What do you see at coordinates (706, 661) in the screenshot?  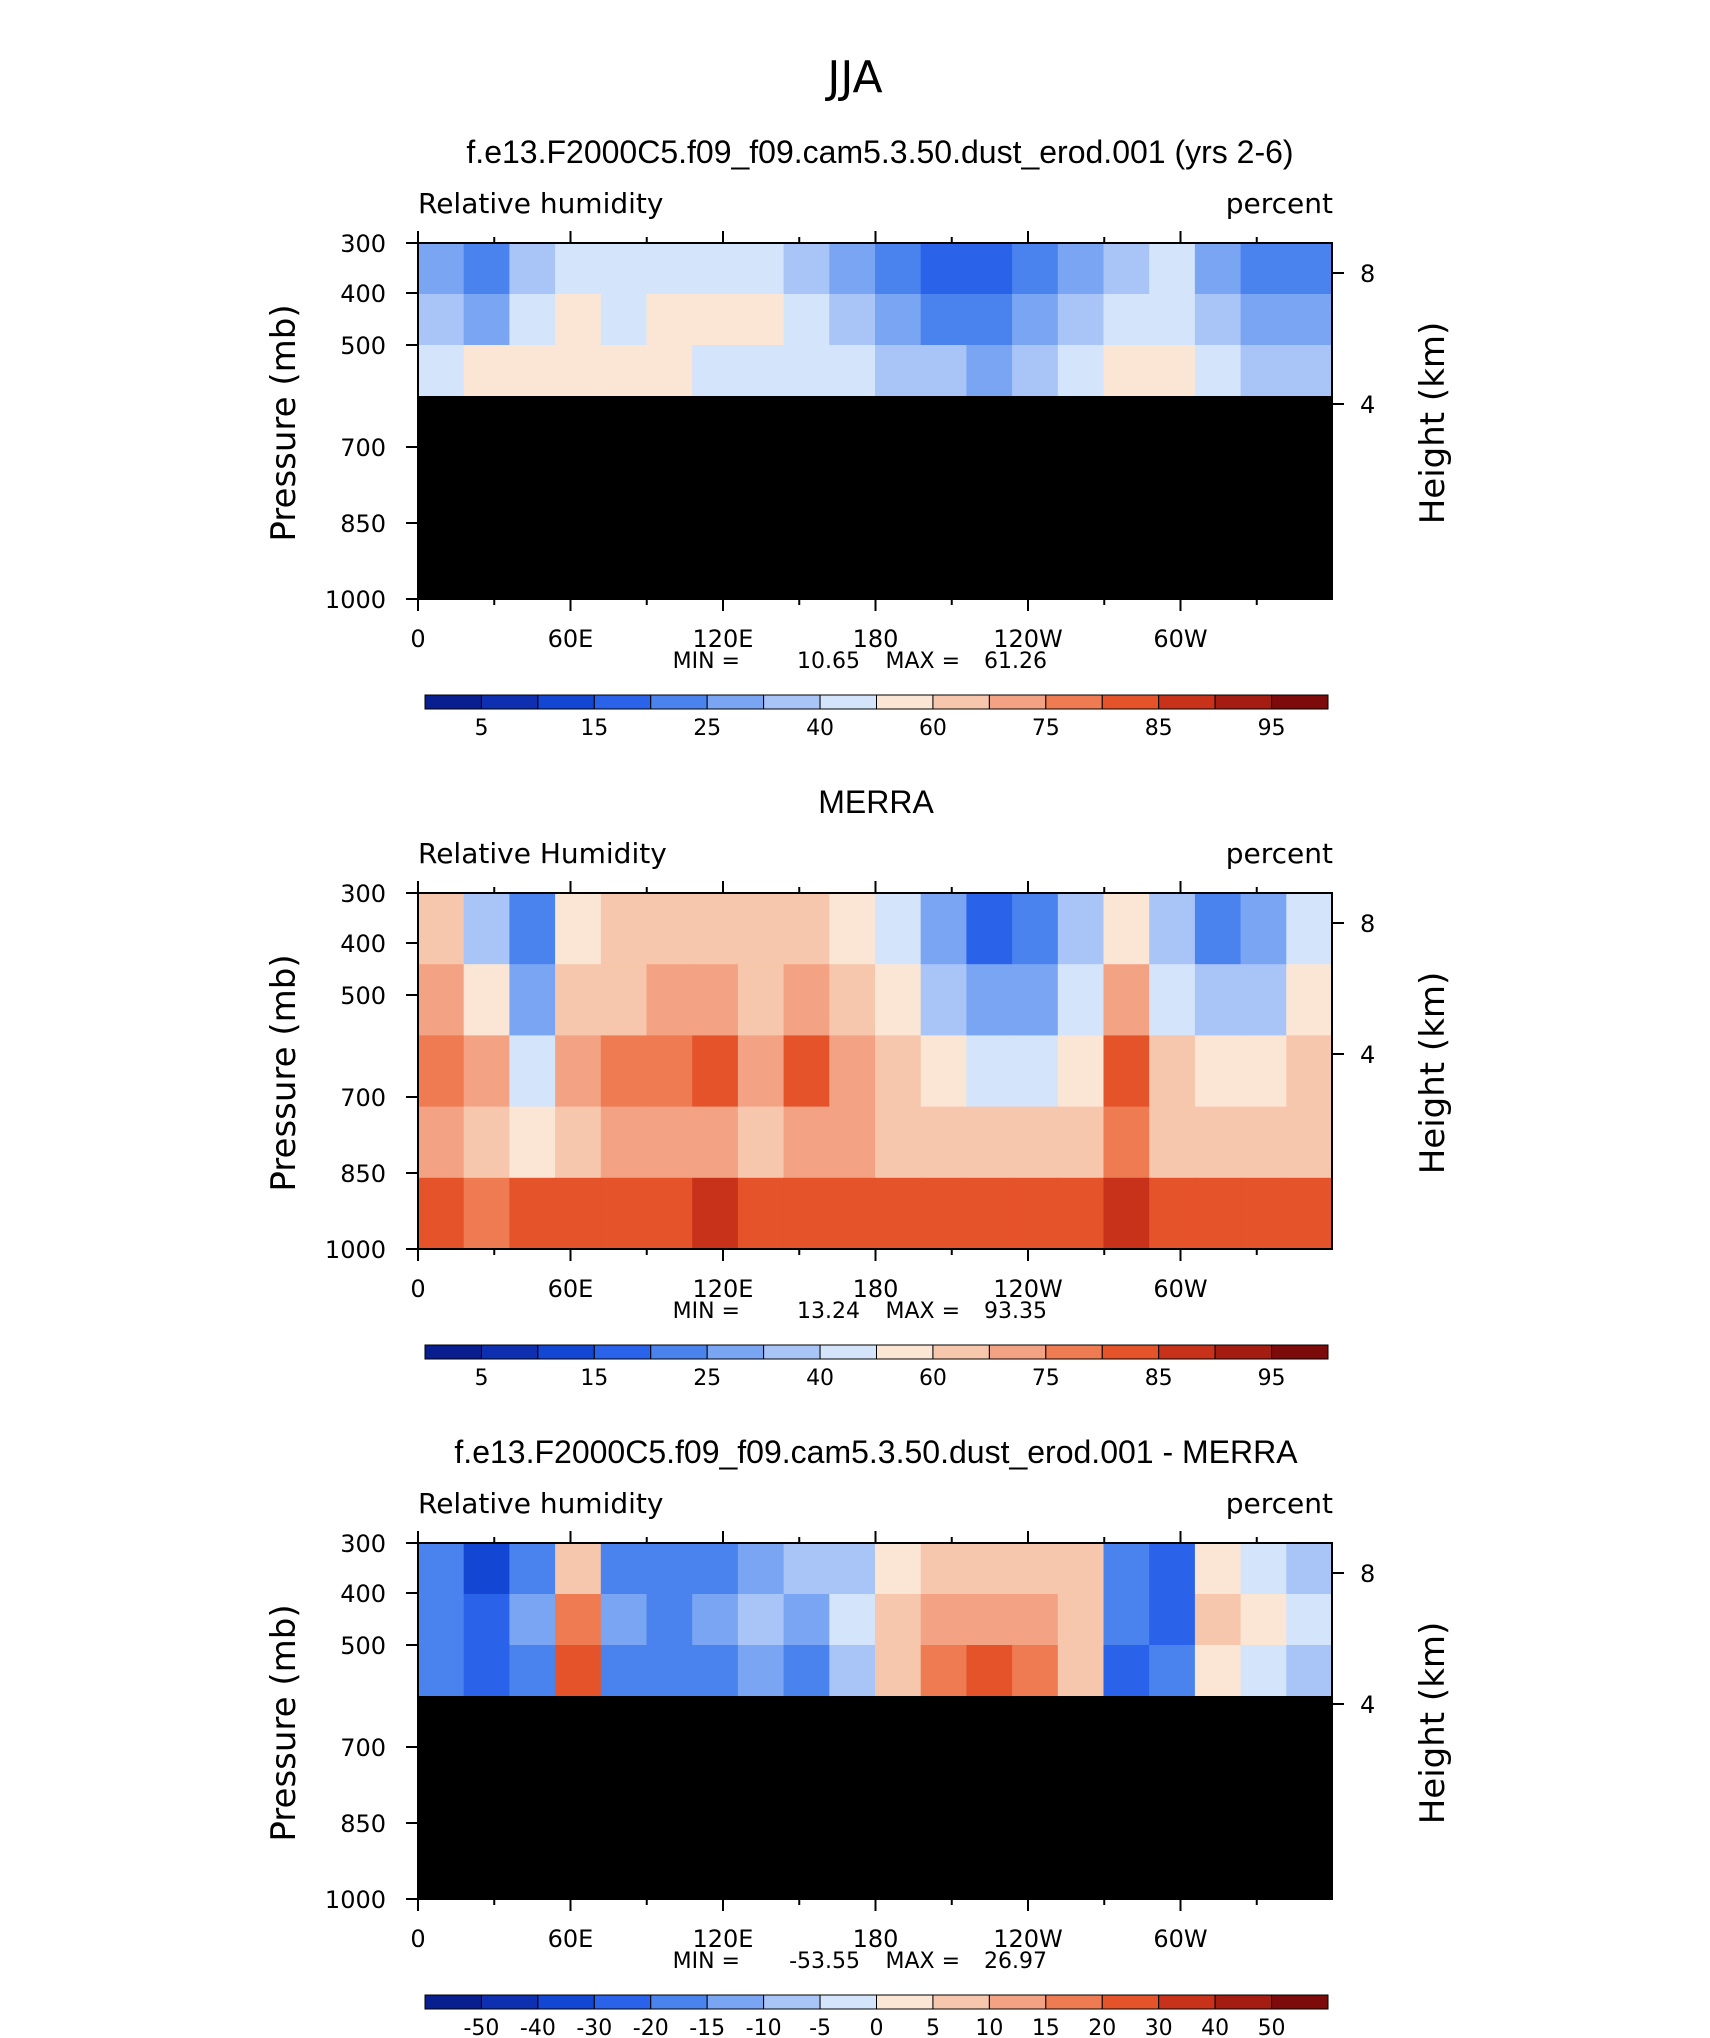 I see `min-label: MIN =` at bounding box center [706, 661].